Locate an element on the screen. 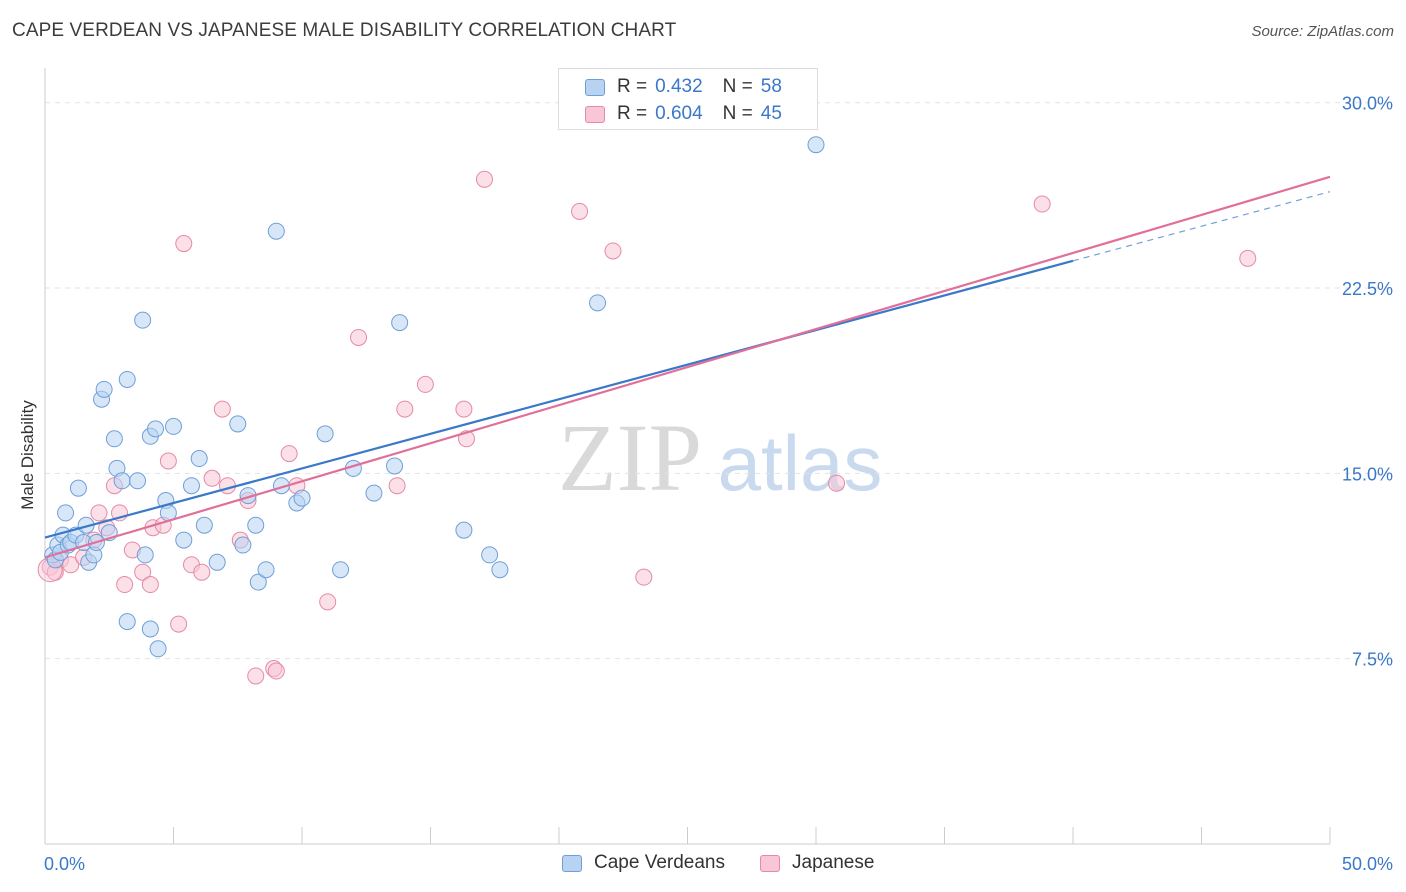  watermark-atlas: atlas is located at coordinates (800, 463).